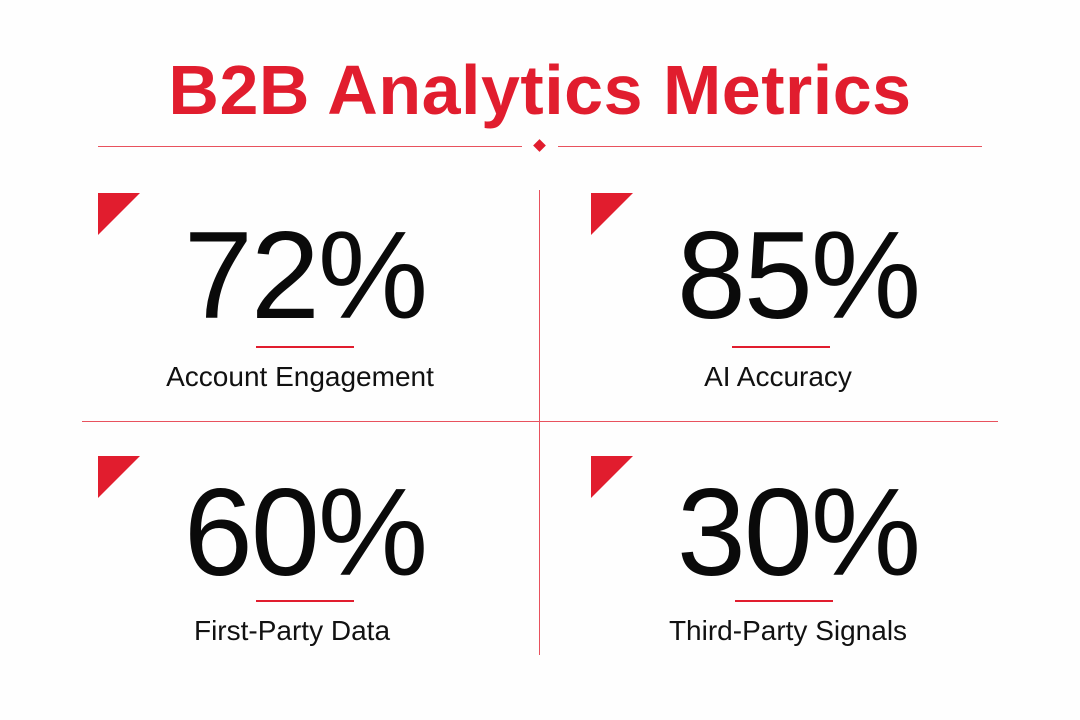 The width and height of the screenshot is (1080, 720). Describe the element at coordinates (798, 533) in the screenshot. I see `metric-value: 30%` at that location.